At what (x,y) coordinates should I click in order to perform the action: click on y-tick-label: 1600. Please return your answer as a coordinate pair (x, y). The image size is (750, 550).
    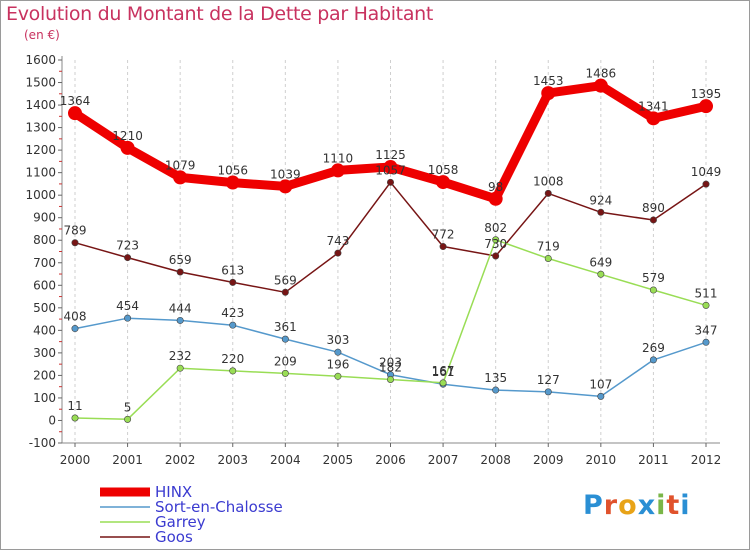
    Looking at the image, I should click on (40, 60).